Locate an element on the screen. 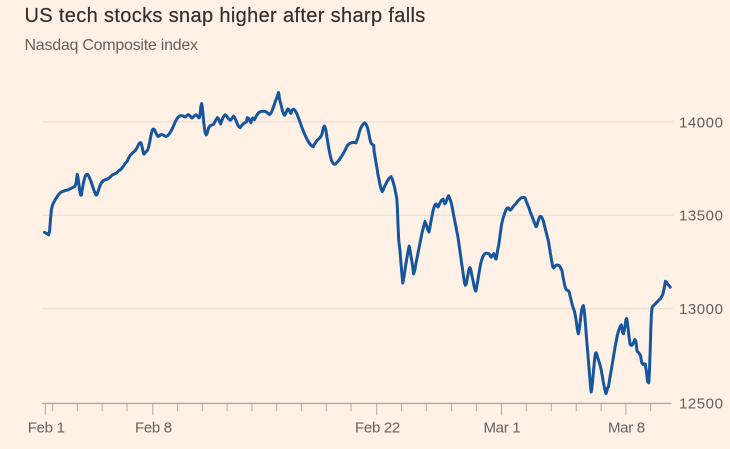  svg-text: Feb 1 is located at coordinates (46, 427).